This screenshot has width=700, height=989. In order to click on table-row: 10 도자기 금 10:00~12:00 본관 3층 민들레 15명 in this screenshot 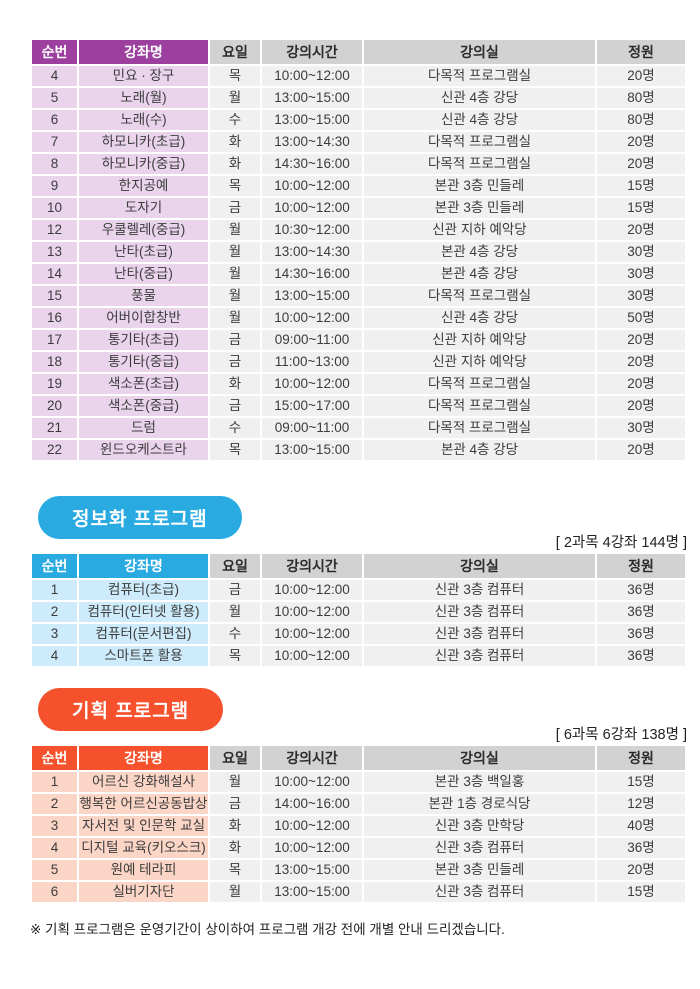, I will do `click(358, 208)`.